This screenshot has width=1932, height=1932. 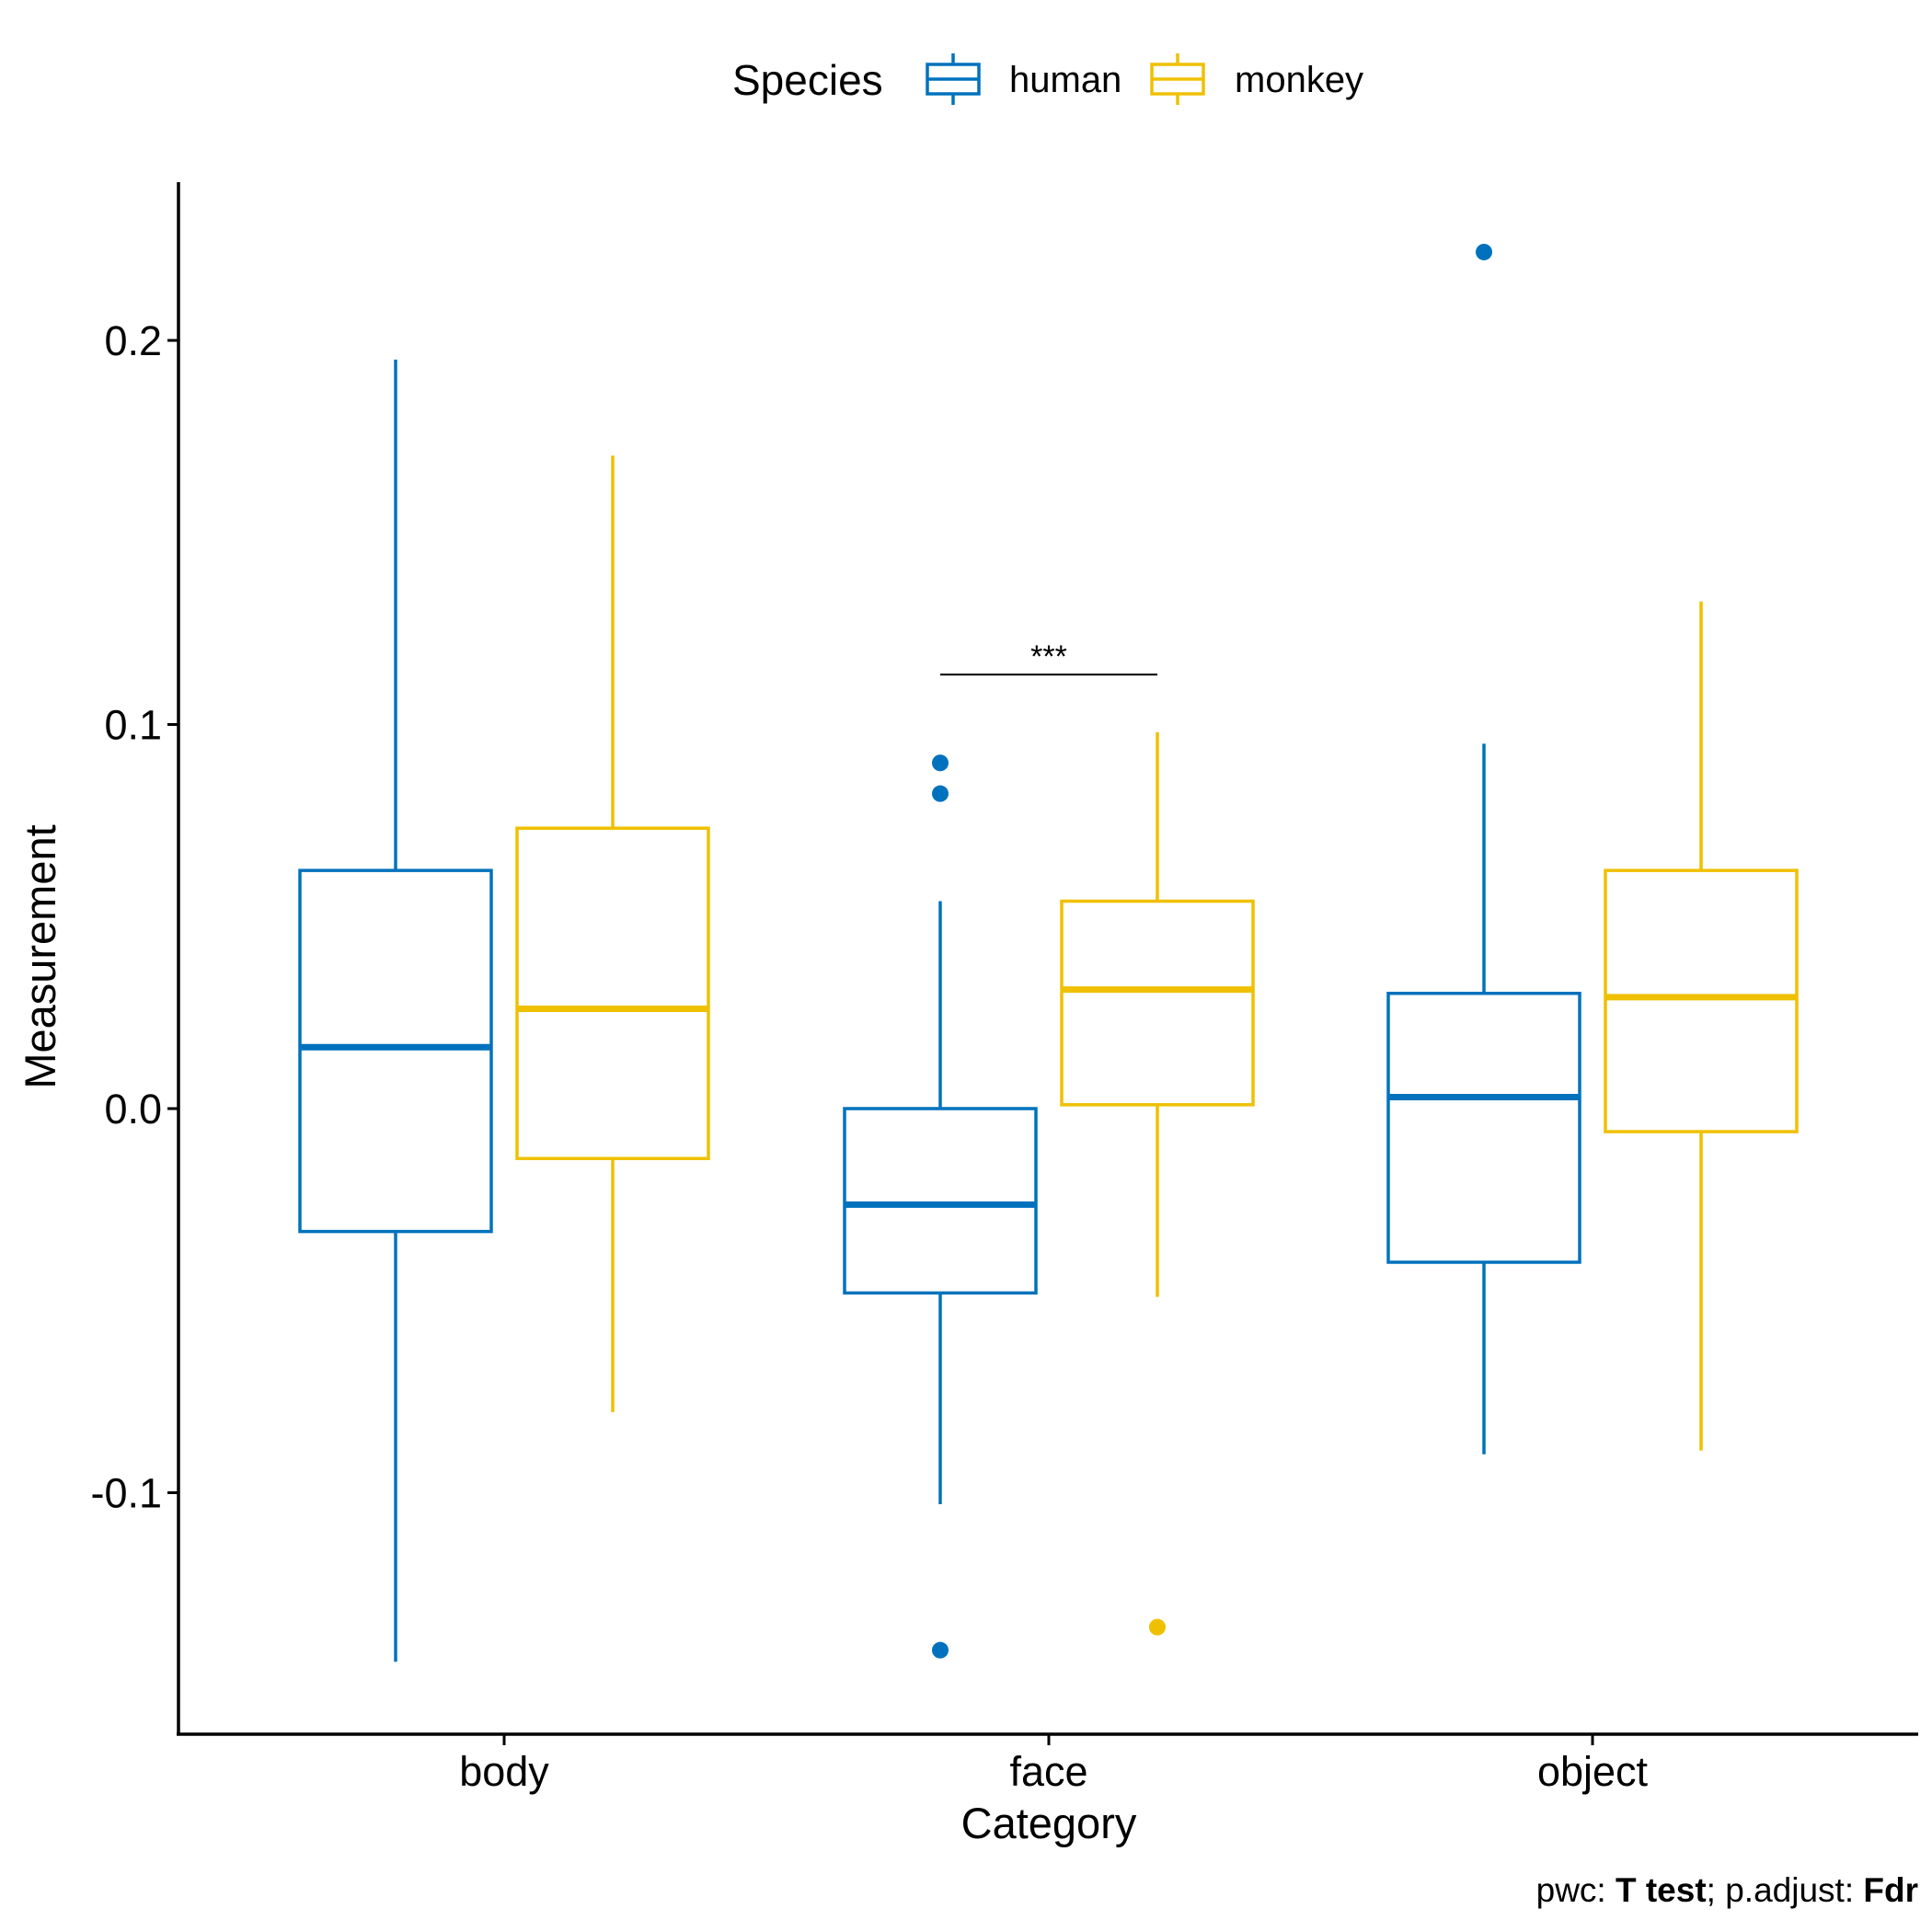 What do you see at coordinates (1299, 80) in the screenshot?
I see `legend-label-monkey: monkey` at bounding box center [1299, 80].